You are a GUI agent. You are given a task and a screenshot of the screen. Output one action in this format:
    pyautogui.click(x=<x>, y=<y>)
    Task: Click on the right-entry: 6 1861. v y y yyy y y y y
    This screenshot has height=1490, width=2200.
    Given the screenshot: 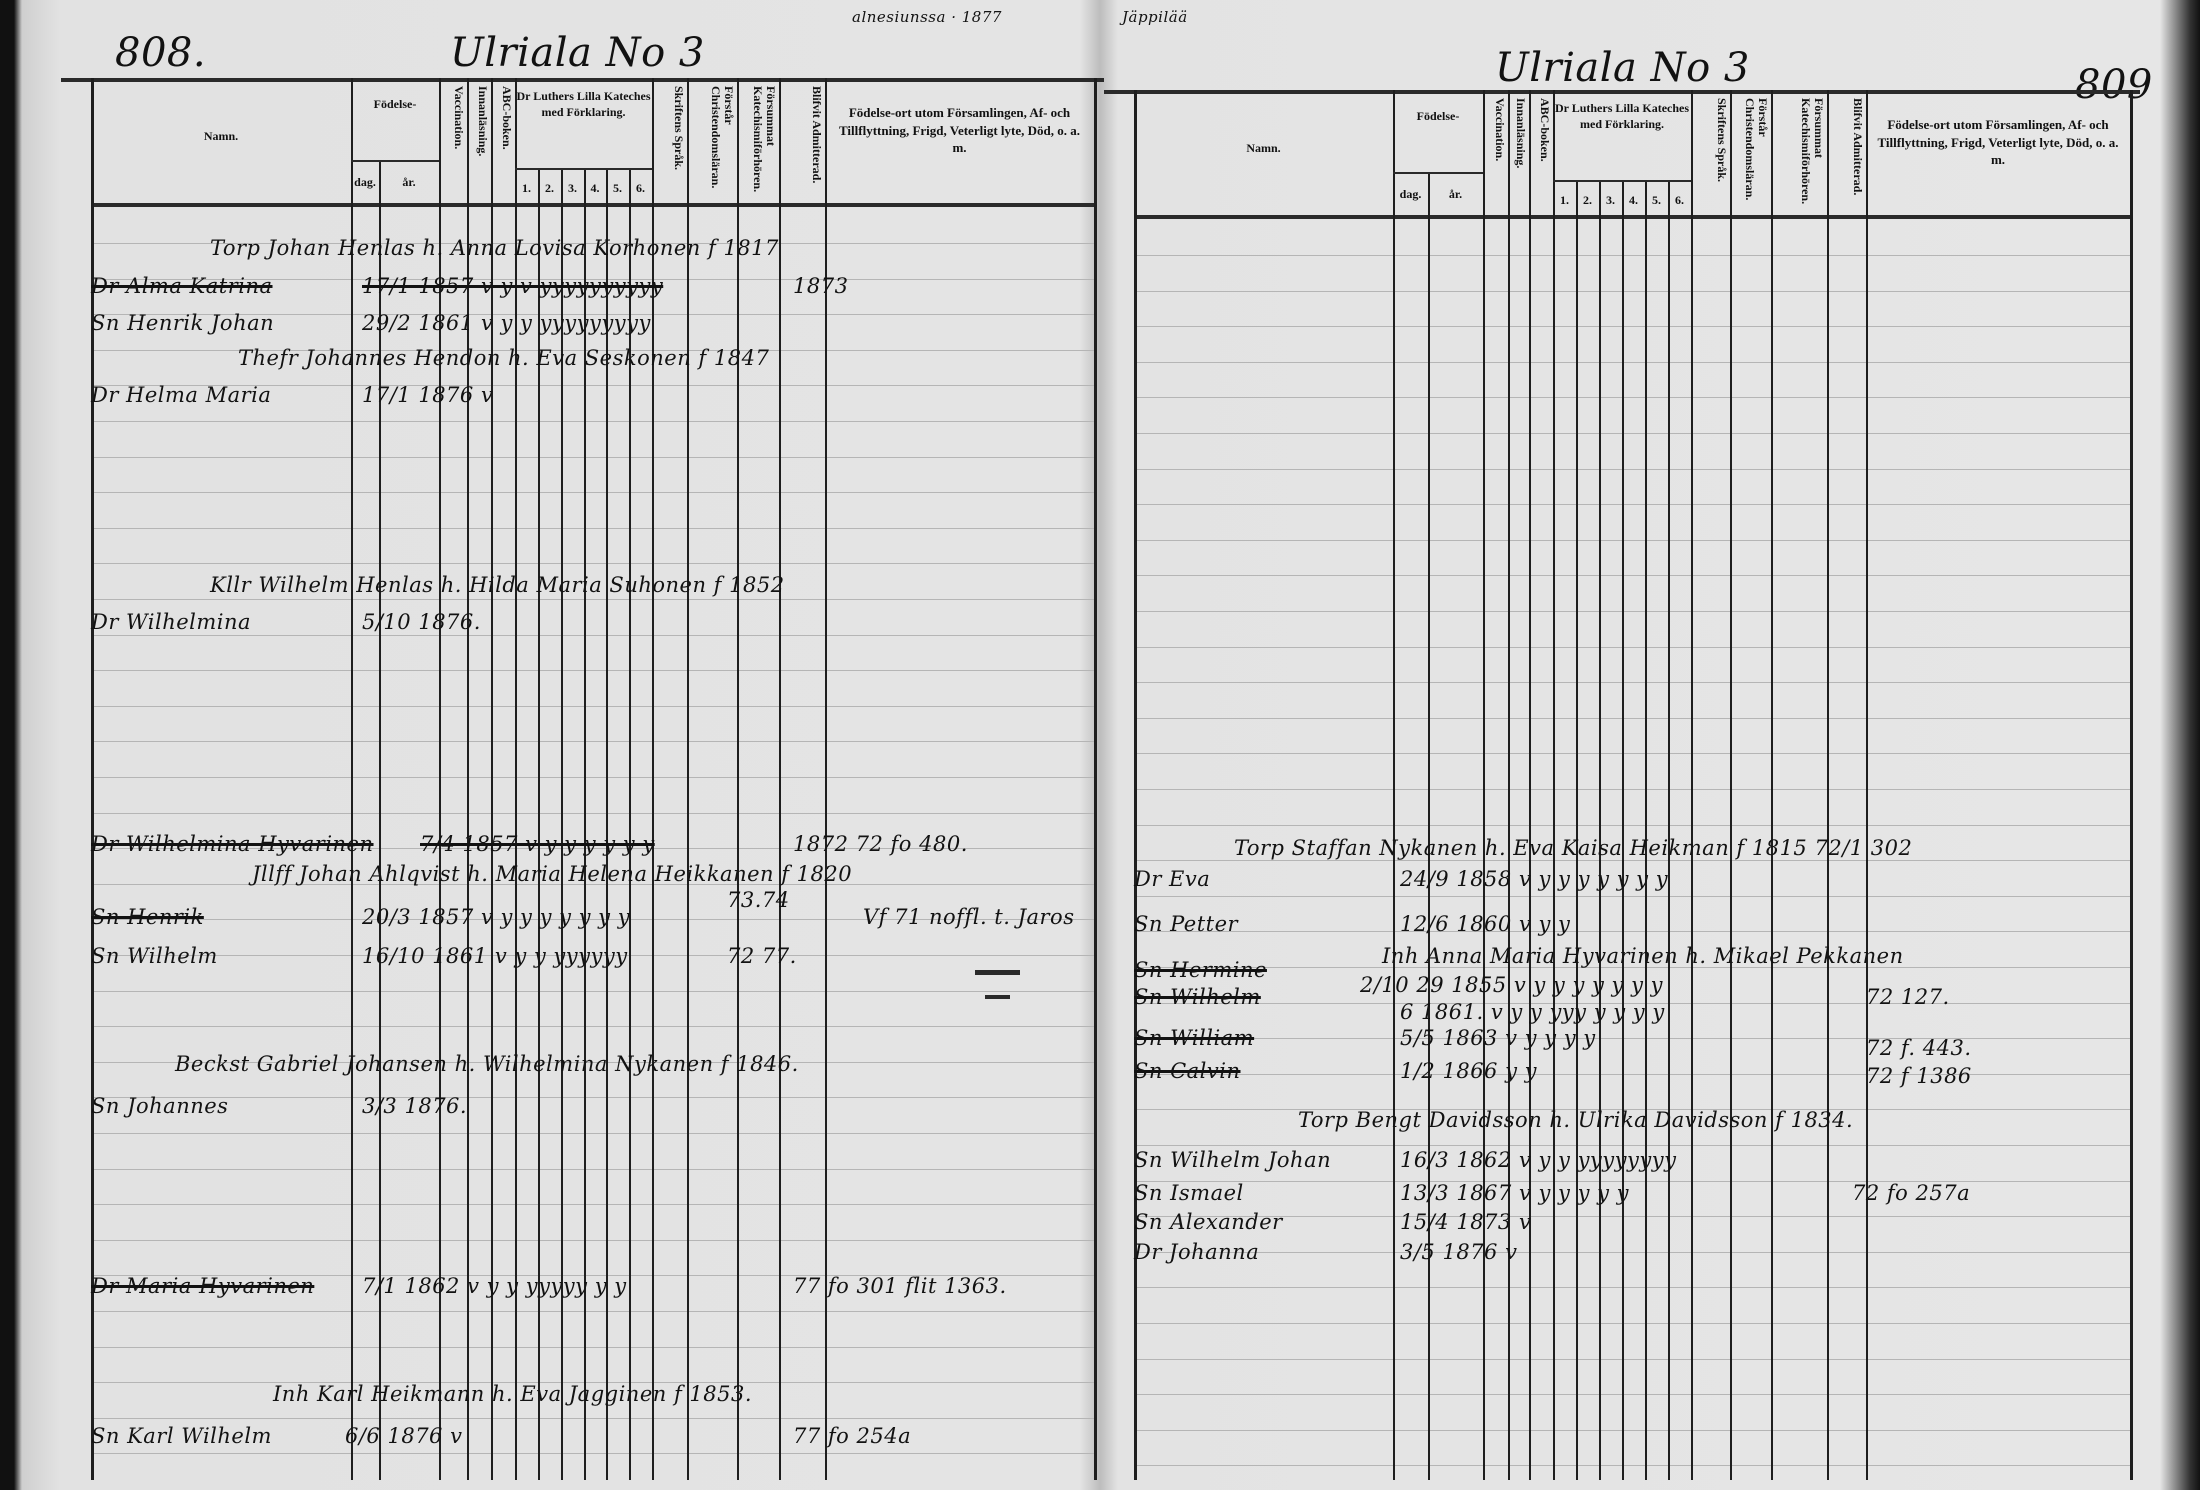 What is the action you would take?
    pyautogui.click(x=1532, y=1012)
    